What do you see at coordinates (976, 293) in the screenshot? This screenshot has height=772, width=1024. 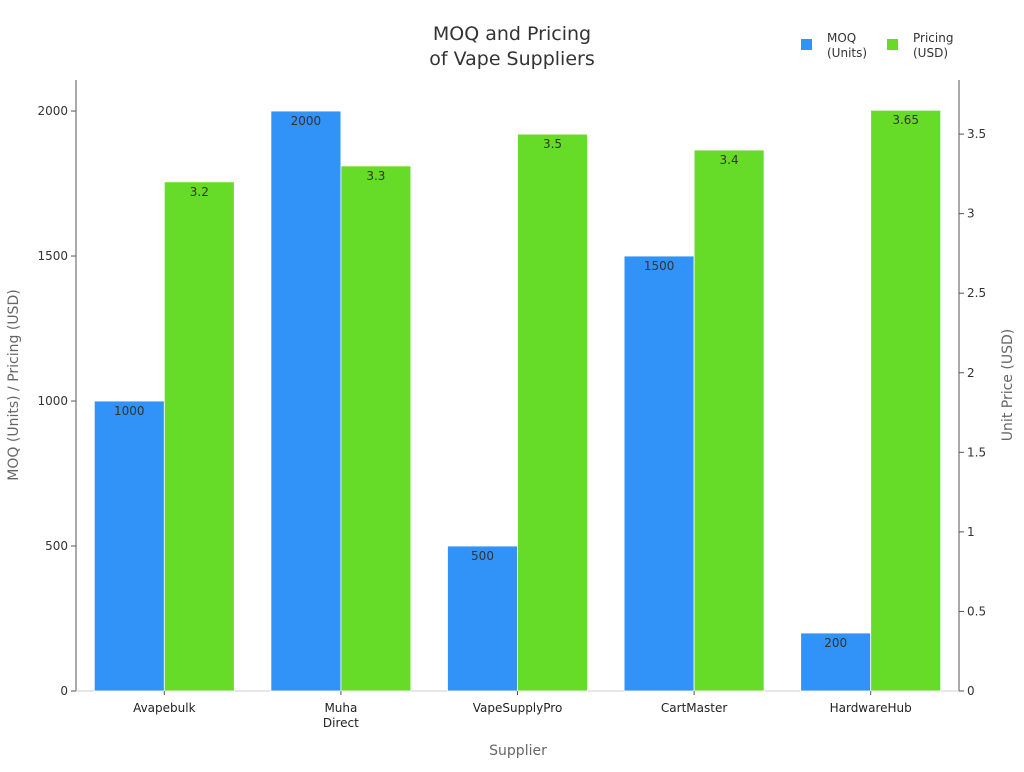 I see `y-right-tick-label: 2.5` at bounding box center [976, 293].